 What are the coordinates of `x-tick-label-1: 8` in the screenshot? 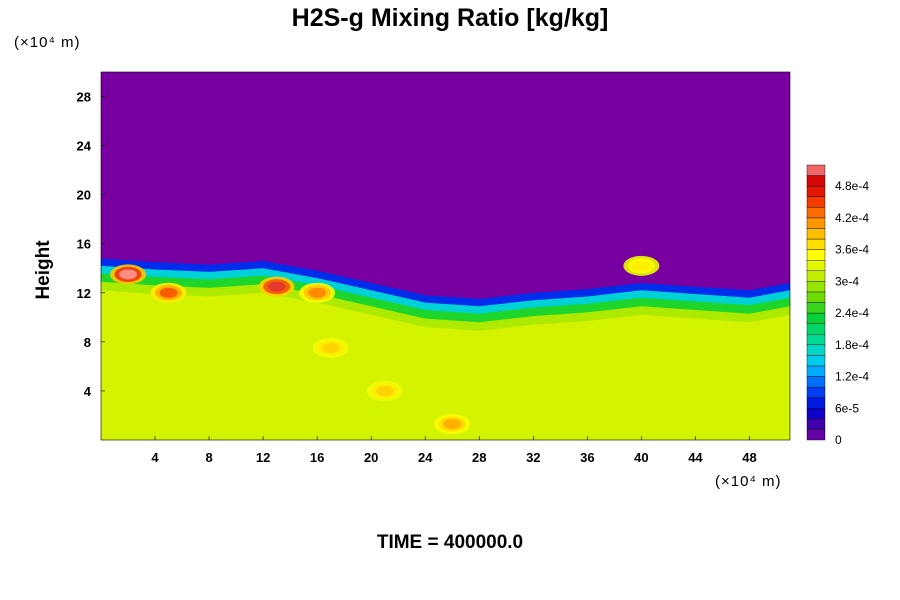 It's located at (208, 457).